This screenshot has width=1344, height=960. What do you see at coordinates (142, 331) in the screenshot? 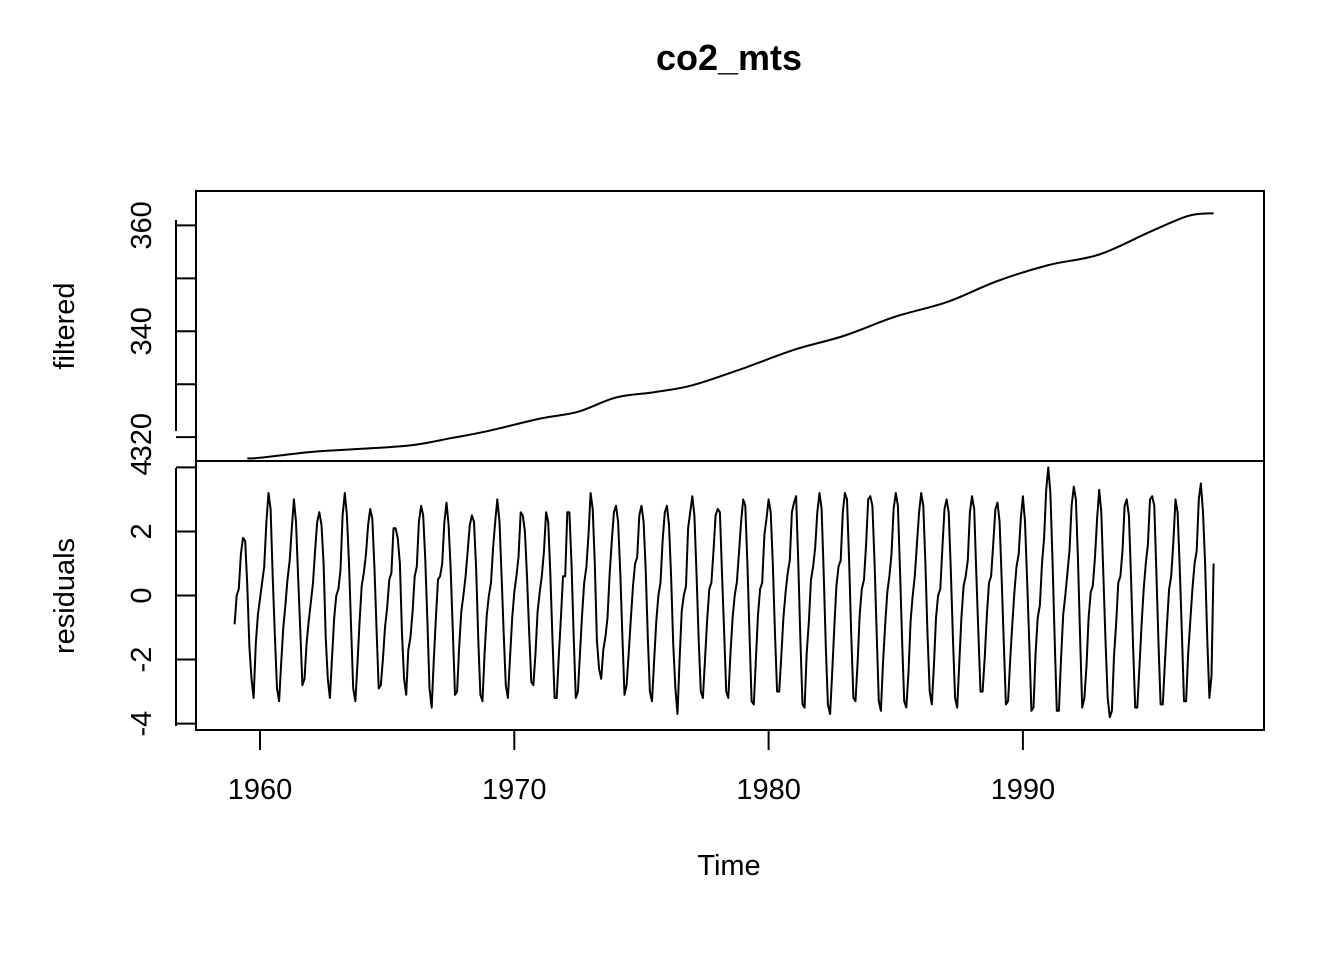
I see `y-tick-label-filtered-2: 340` at bounding box center [142, 331].